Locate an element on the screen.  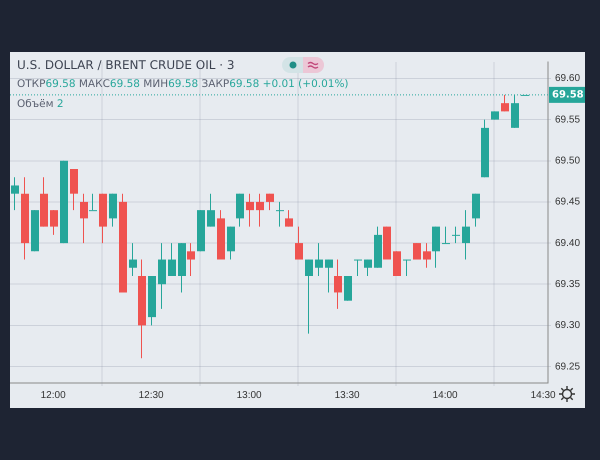
x-tick-label: 12:00 is located at coordinates (53, 395).